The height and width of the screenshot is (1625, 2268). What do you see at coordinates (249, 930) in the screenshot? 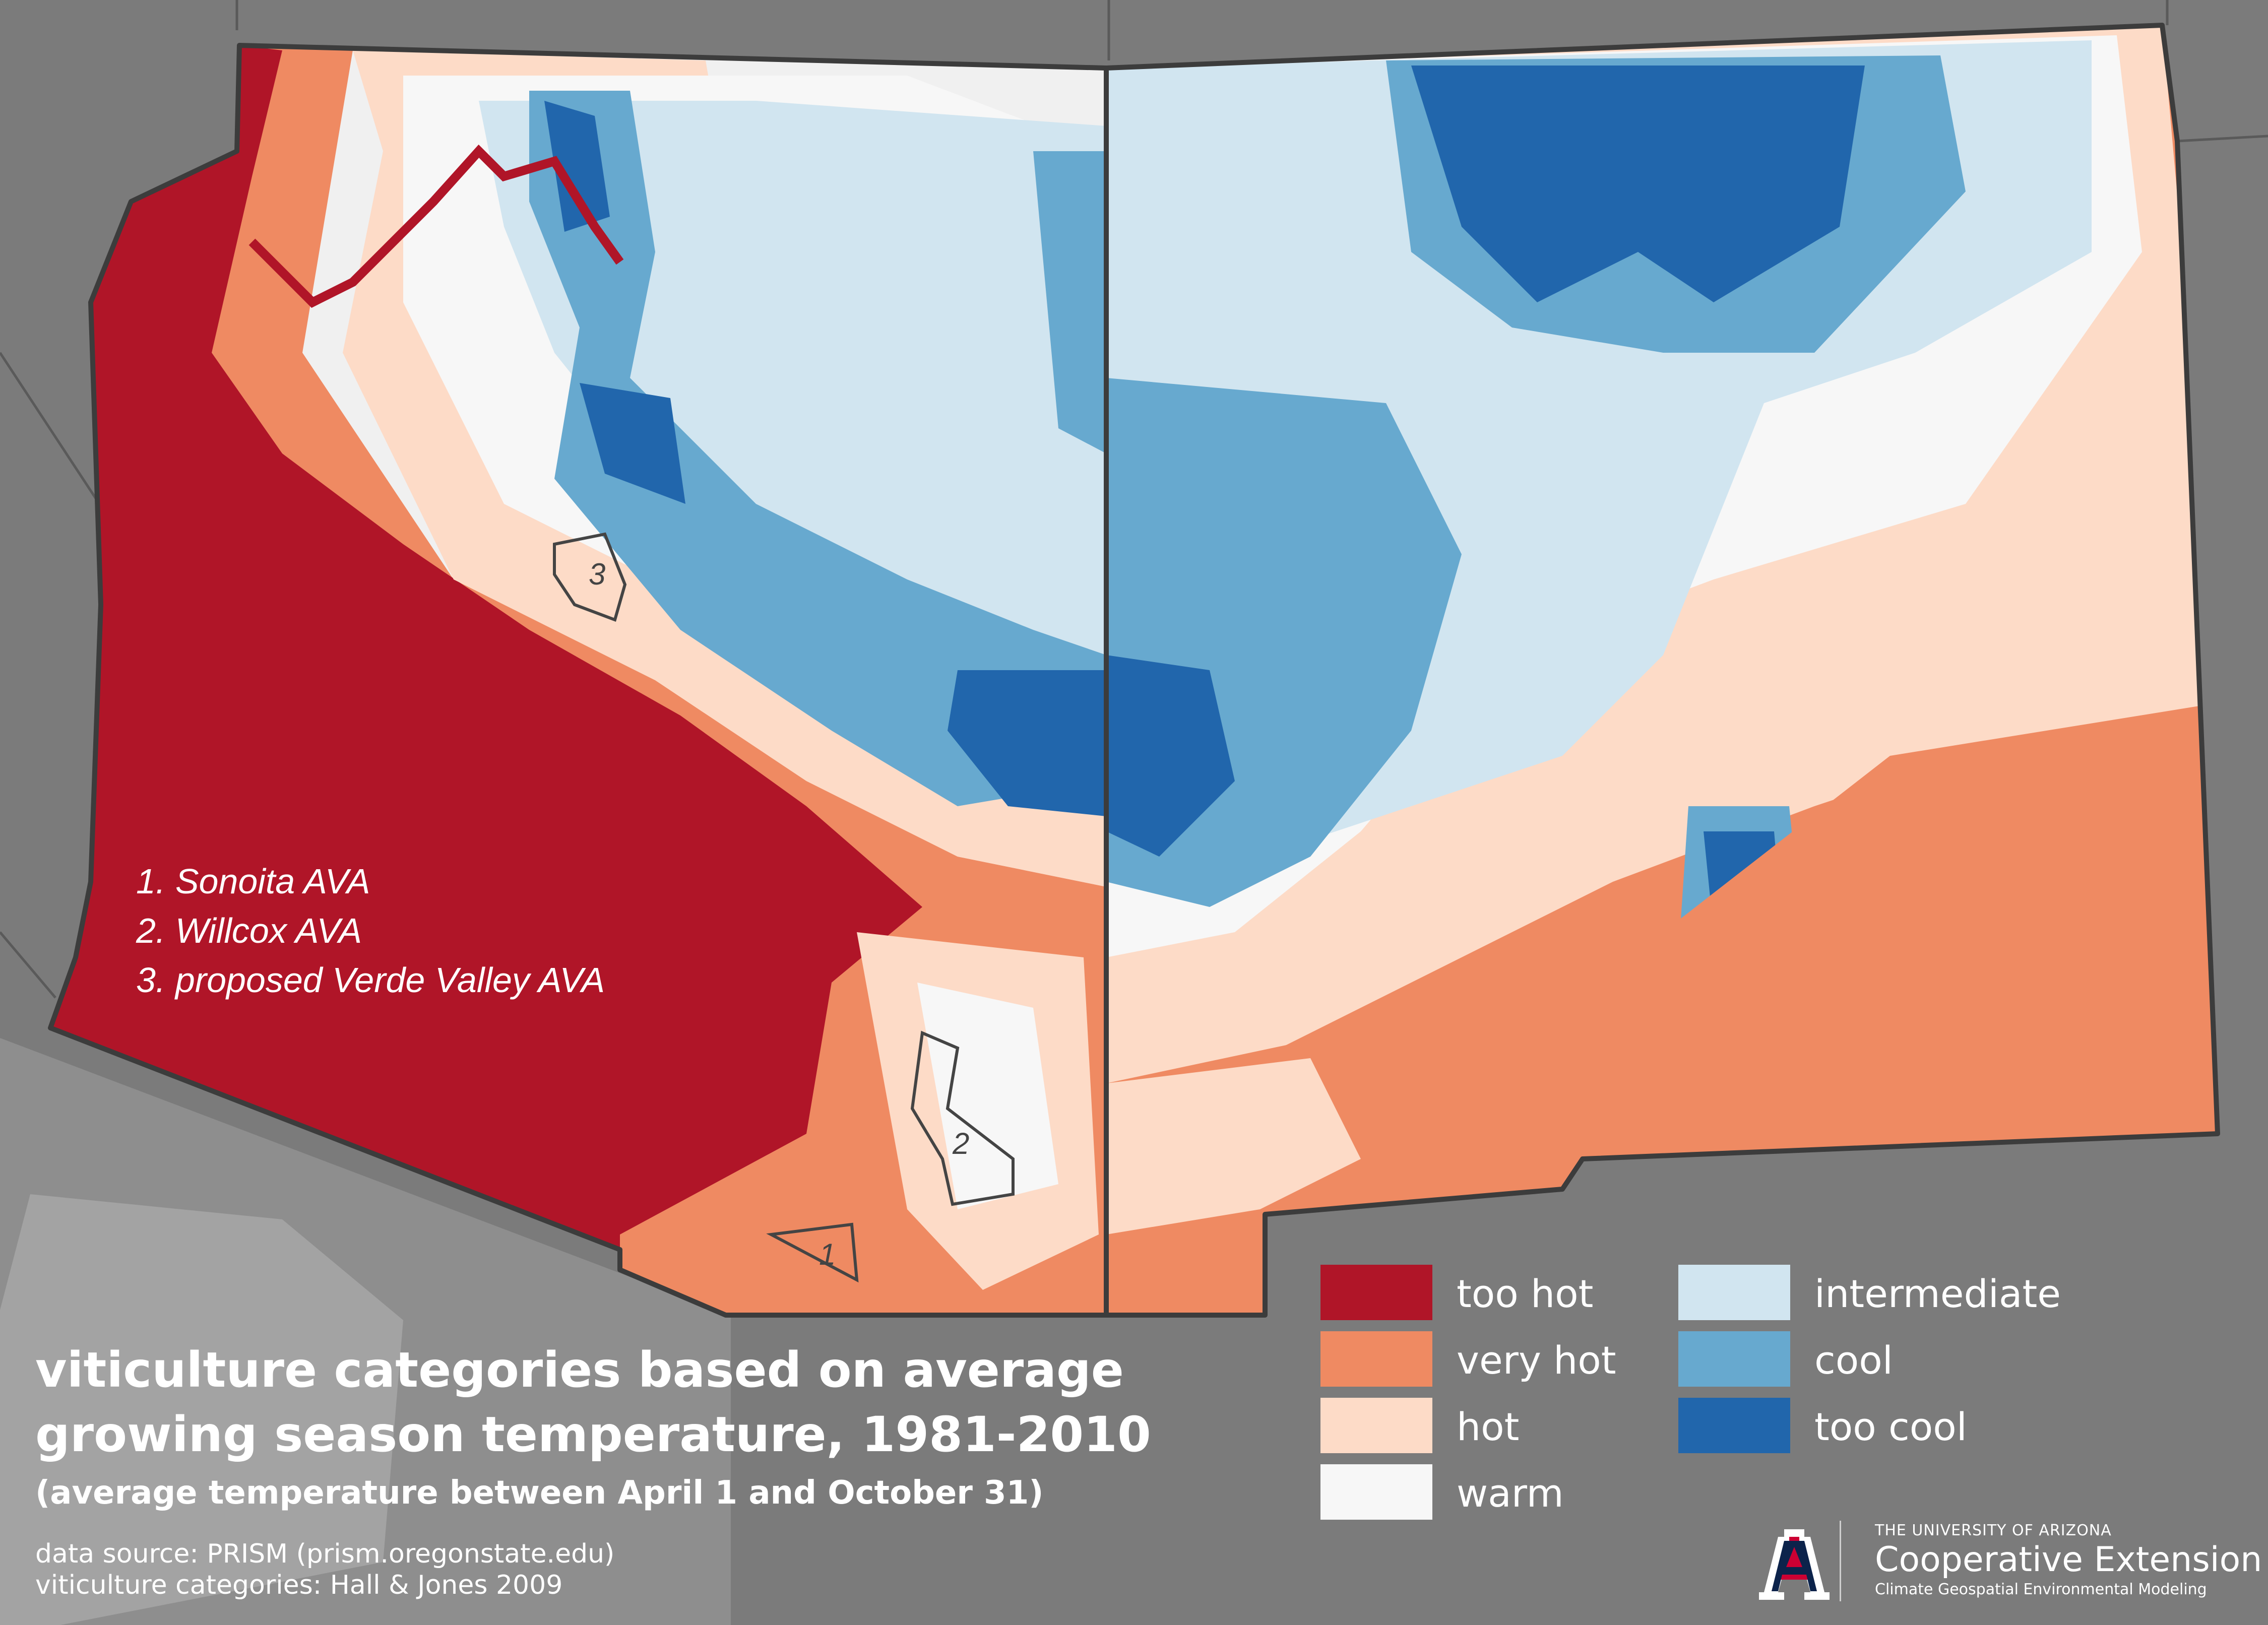
I see `ava-list-item: 2. Willcox AVA` at bounding box center [249, 930].